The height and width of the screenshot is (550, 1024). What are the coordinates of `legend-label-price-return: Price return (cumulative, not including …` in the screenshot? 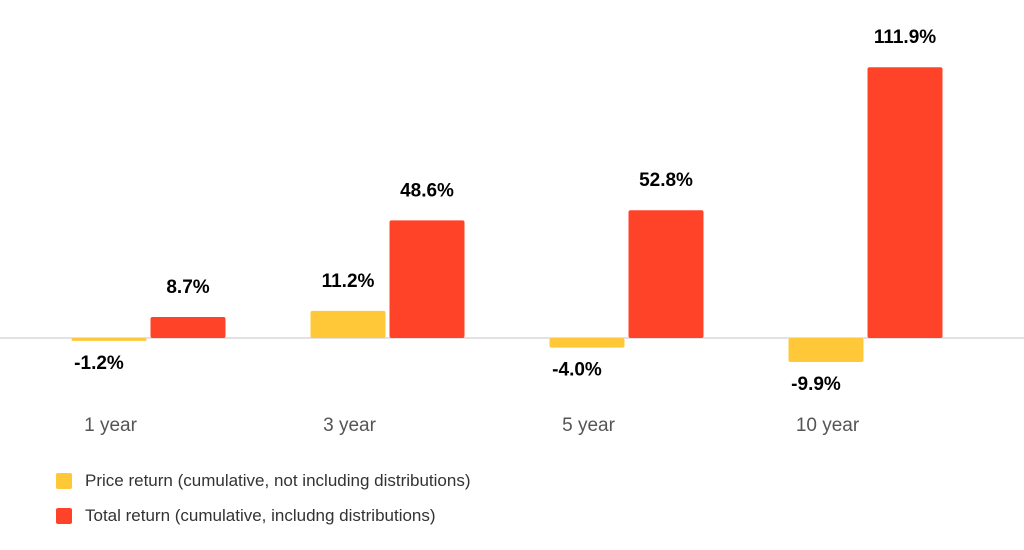 It's located at (278, 480).